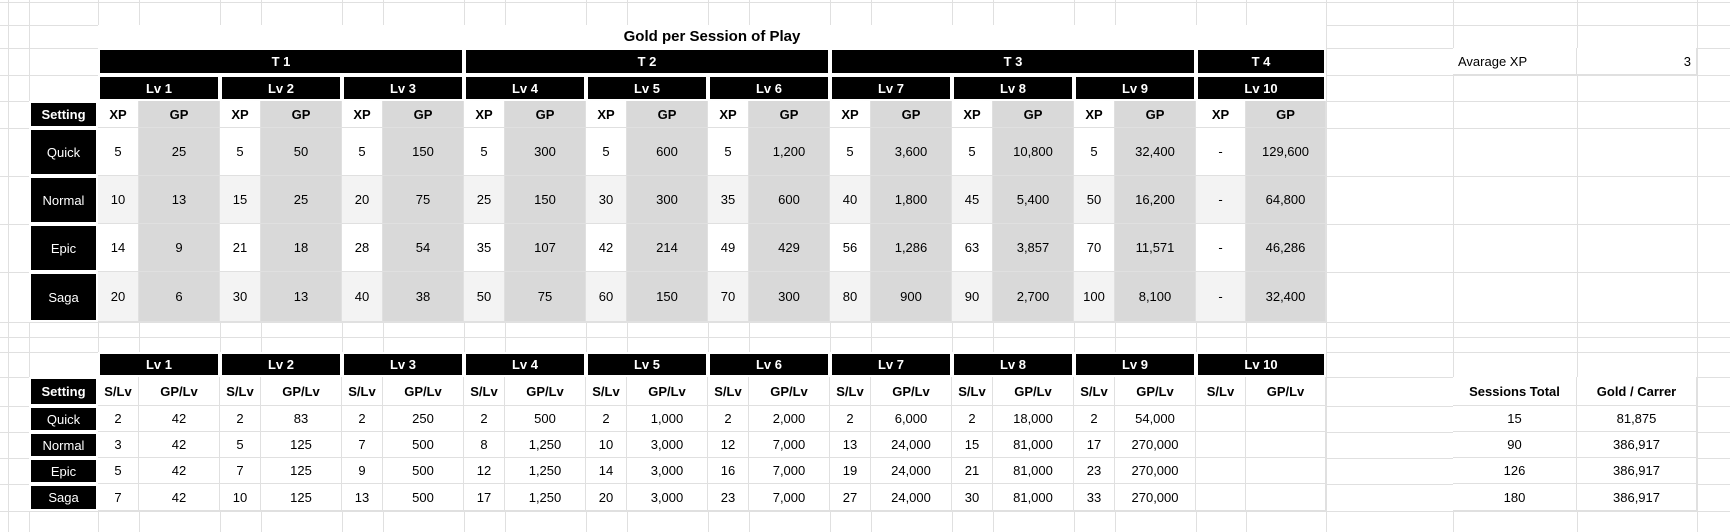 Image resolution: width=1730 pixels, height=532 pixels. I want to click on table2-epic-lv7-slv-cell: 19, so click(850, 471).